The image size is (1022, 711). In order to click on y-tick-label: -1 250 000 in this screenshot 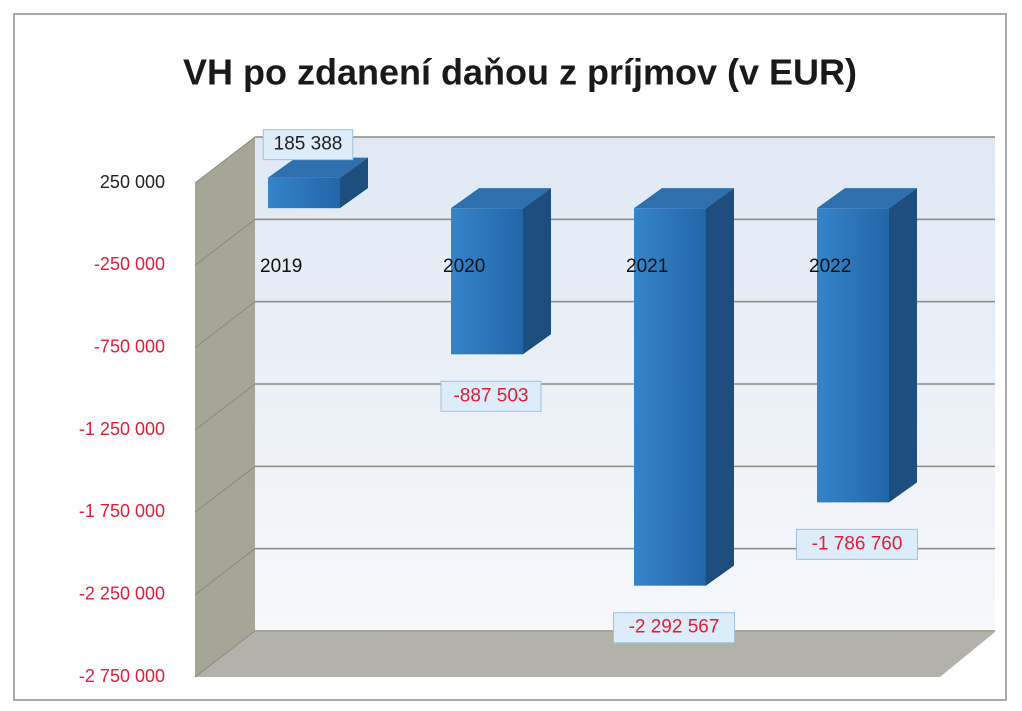, I will do `click(122, 429)`.